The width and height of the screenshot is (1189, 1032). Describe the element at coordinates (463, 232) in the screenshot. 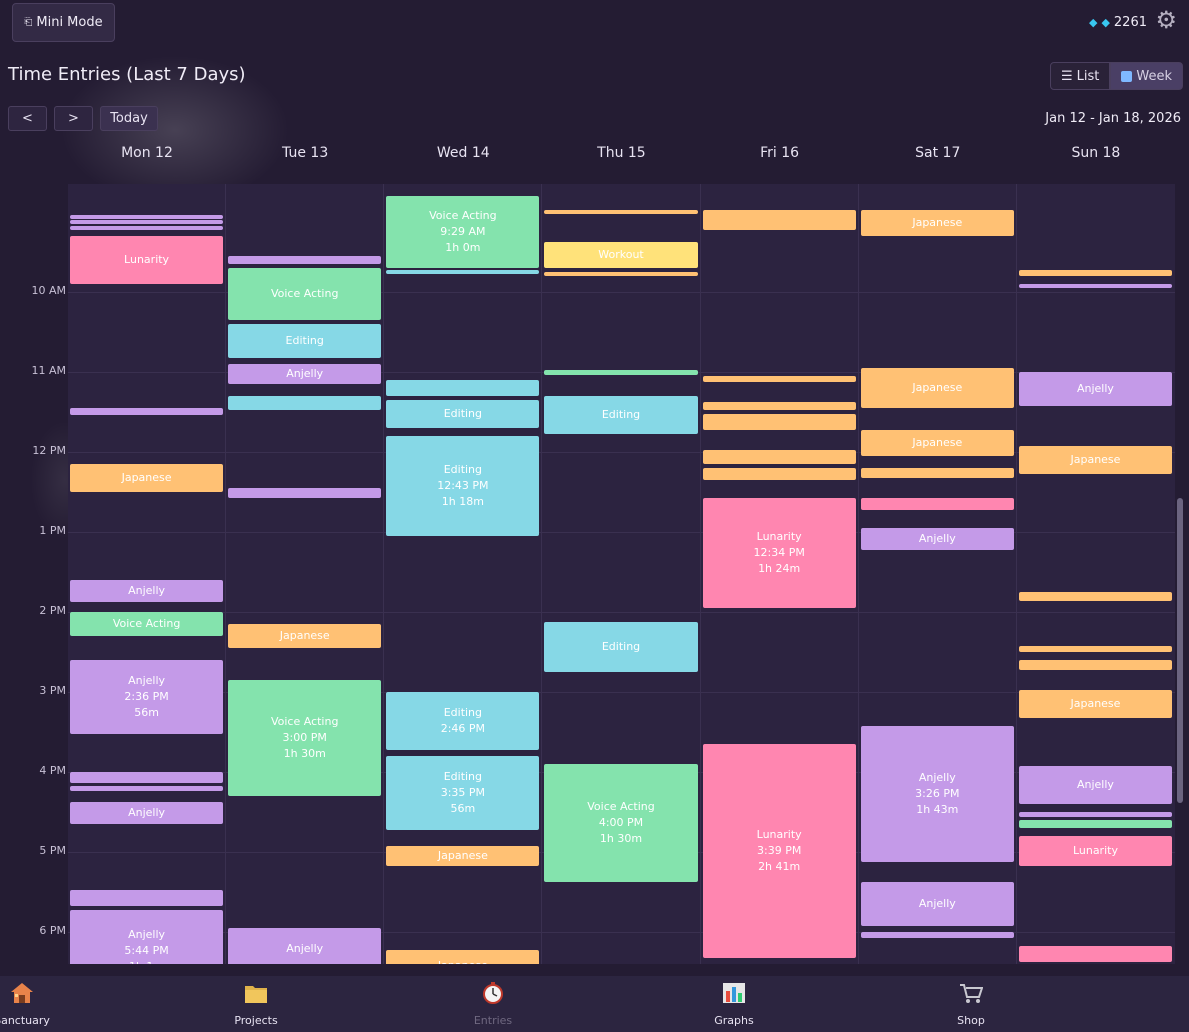

I see `time-entry-voice: Voice Acting 9:29 AM 1h 0m` at that location.